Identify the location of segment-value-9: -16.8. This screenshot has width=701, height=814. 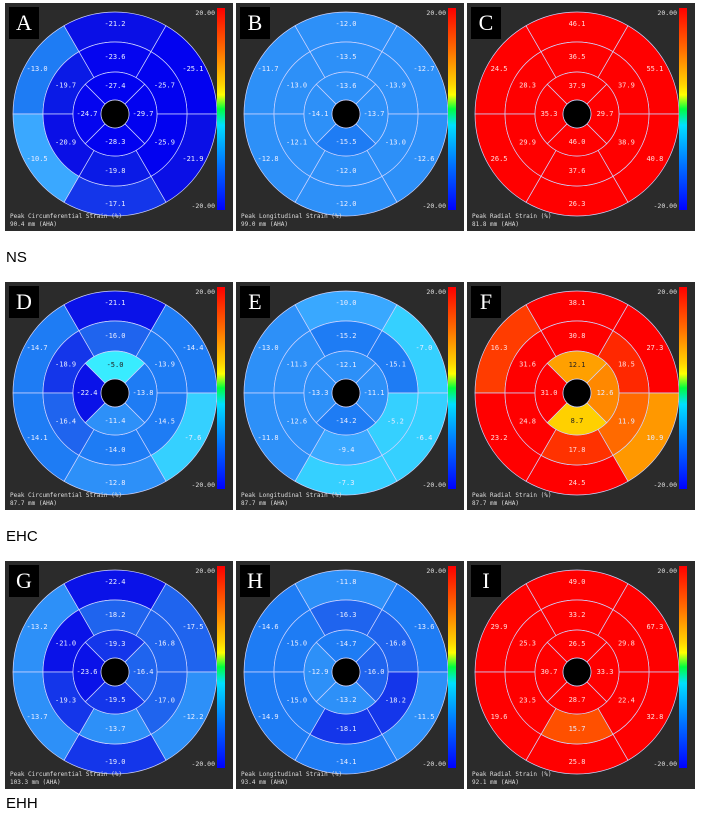
(164, 644).